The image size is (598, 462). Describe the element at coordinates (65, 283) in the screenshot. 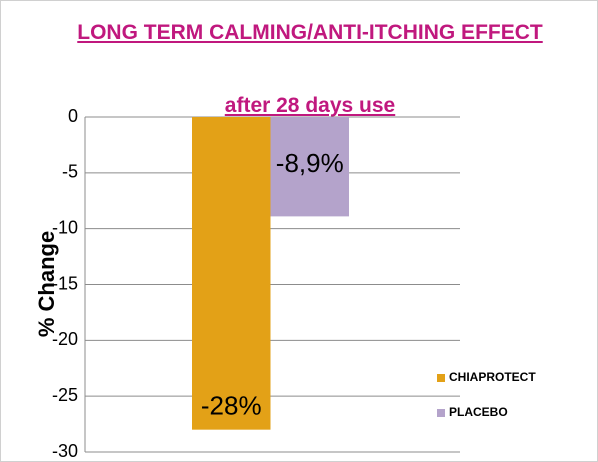

I see `y-tick-label: -15` at that location.